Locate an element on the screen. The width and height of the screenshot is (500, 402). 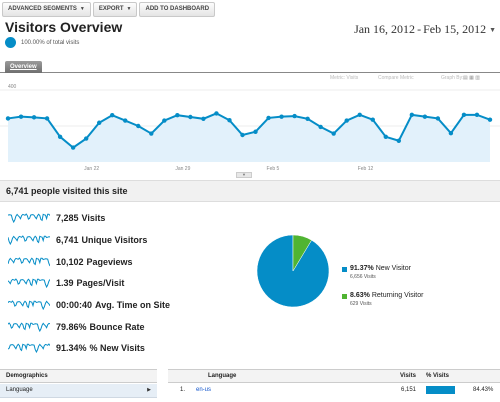
summary-bar: 6,741 people visited this site is located at coordinates (250, 191).